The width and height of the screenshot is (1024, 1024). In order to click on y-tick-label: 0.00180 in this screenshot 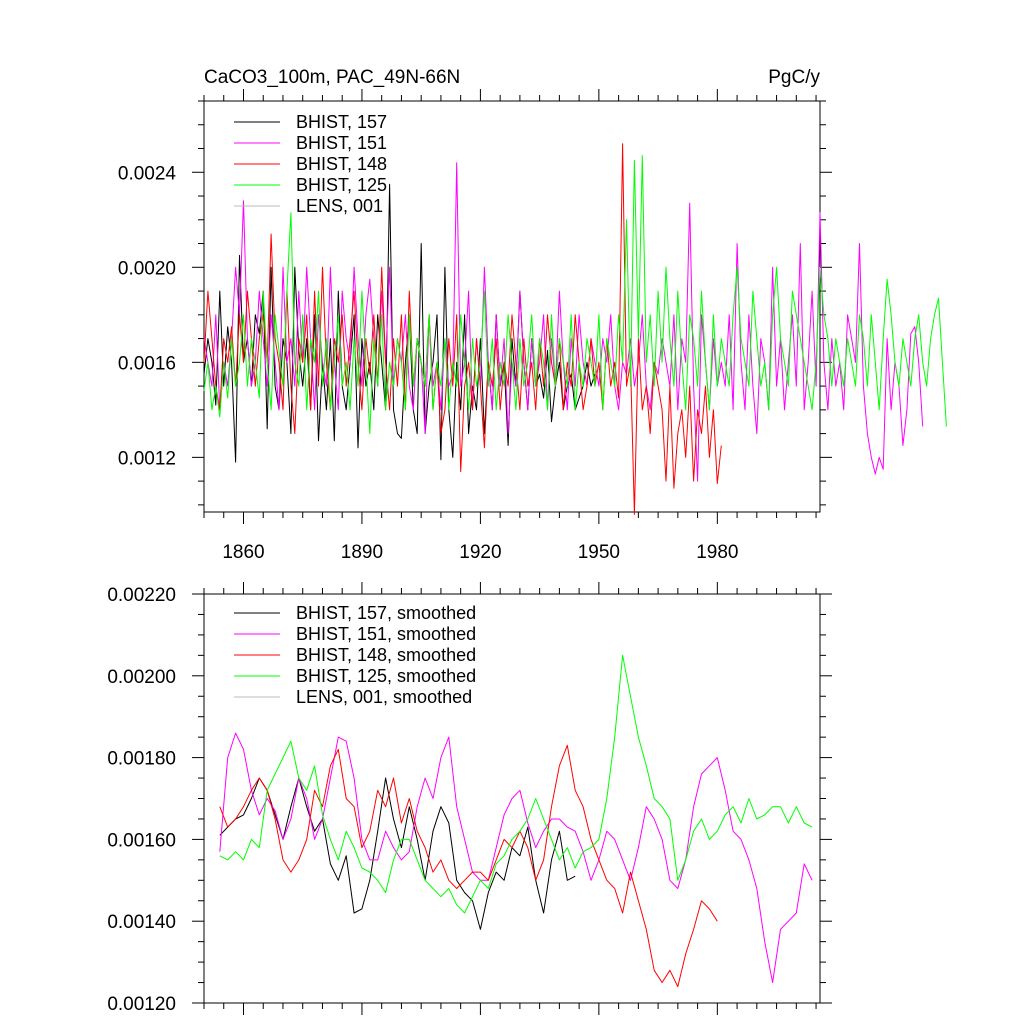, I will do `click(141, 759)`.